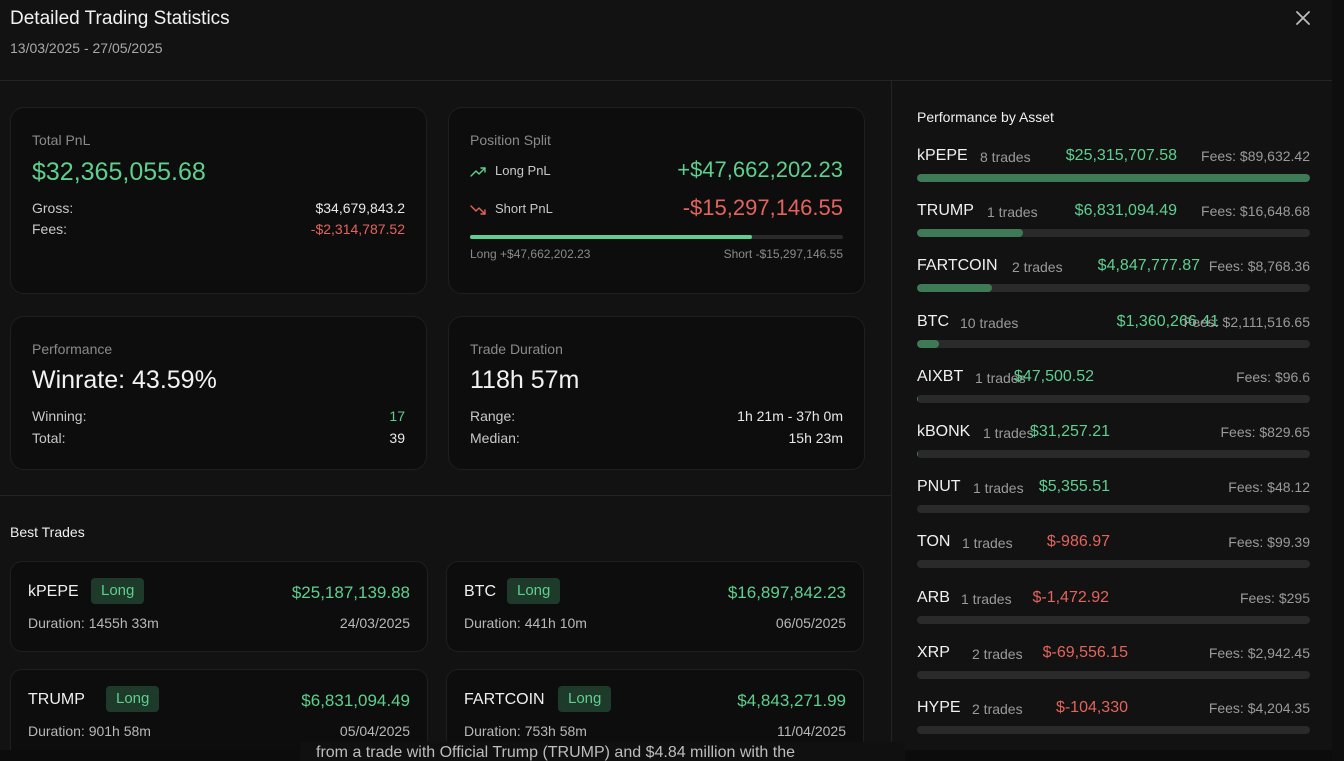 The image size is (1344, 761). Describe the element at coordinates (945, 211) in the screenshot. I see `asset-name: TRUMP` at that location.